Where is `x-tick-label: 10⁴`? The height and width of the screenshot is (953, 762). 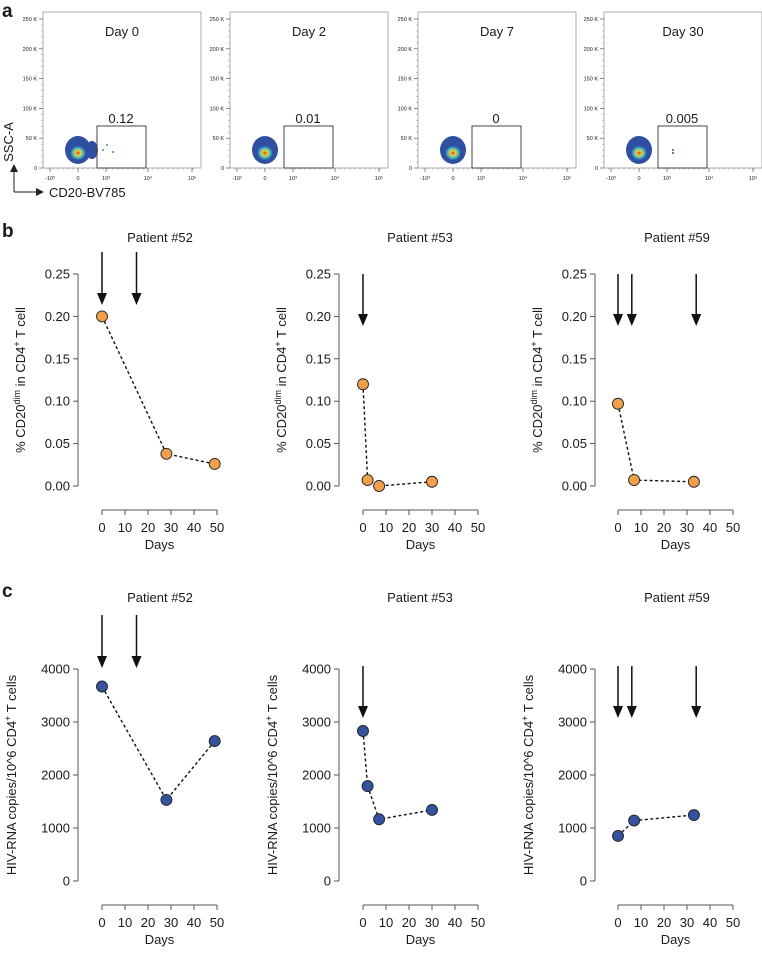 x-tick-label: 10⁴ is located at coordinates (335, 178).